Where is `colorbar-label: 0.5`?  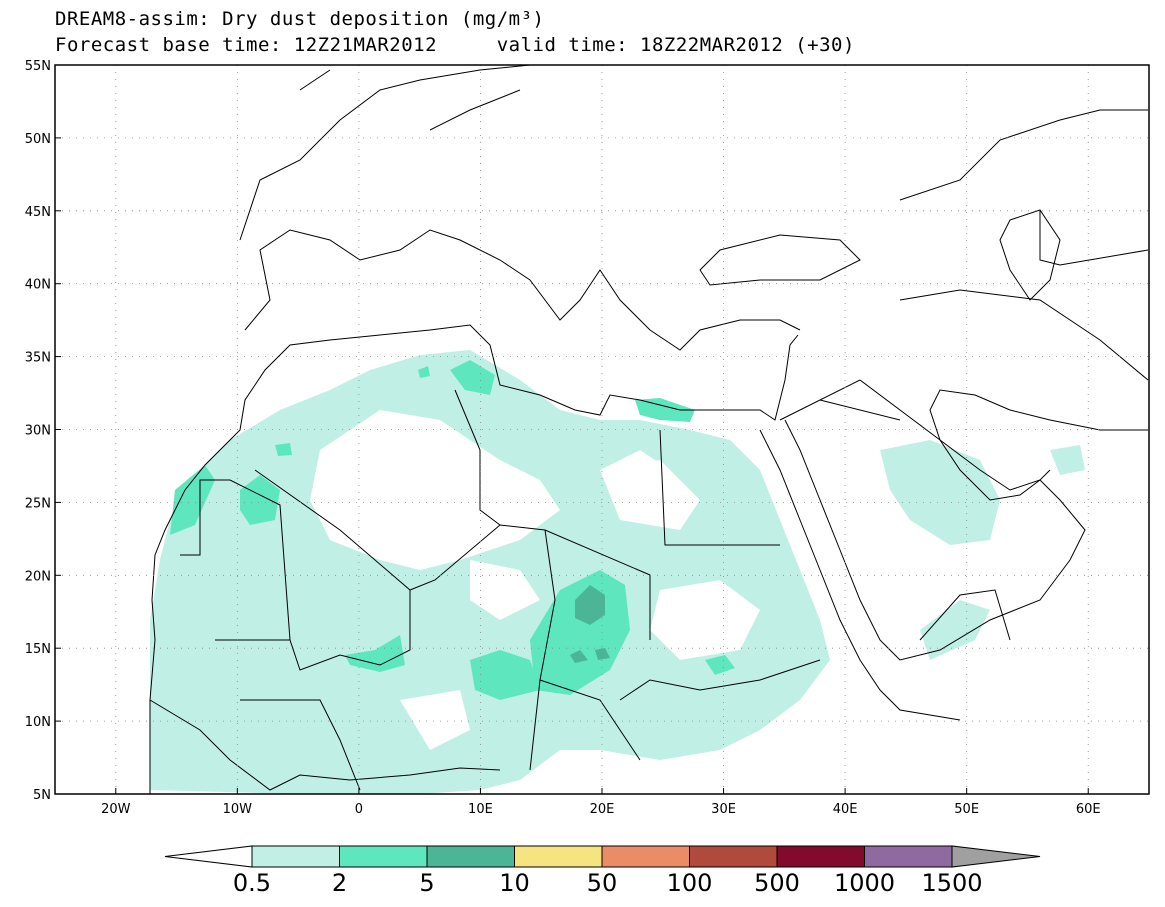 colorbar-label: 0.5 is located at coordinates (252, 883).